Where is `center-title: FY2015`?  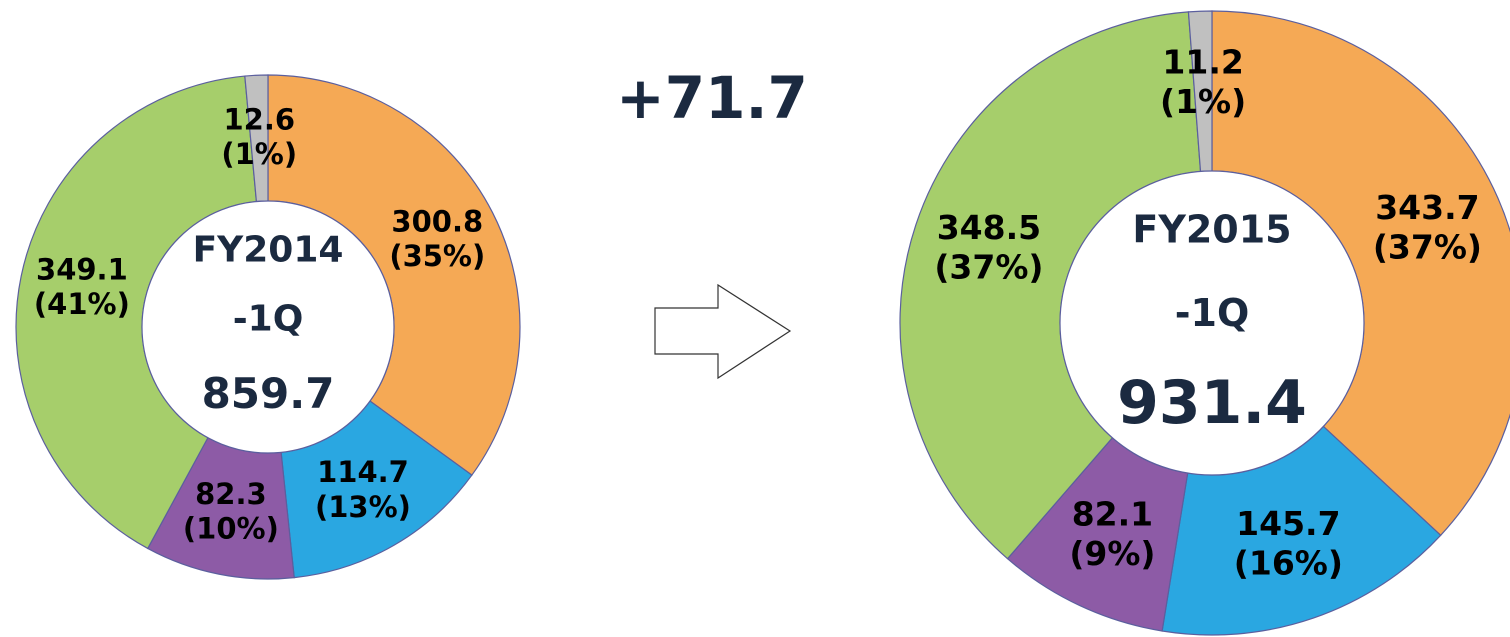 center-title: FY2015 is located at coordinates (1211, 229).